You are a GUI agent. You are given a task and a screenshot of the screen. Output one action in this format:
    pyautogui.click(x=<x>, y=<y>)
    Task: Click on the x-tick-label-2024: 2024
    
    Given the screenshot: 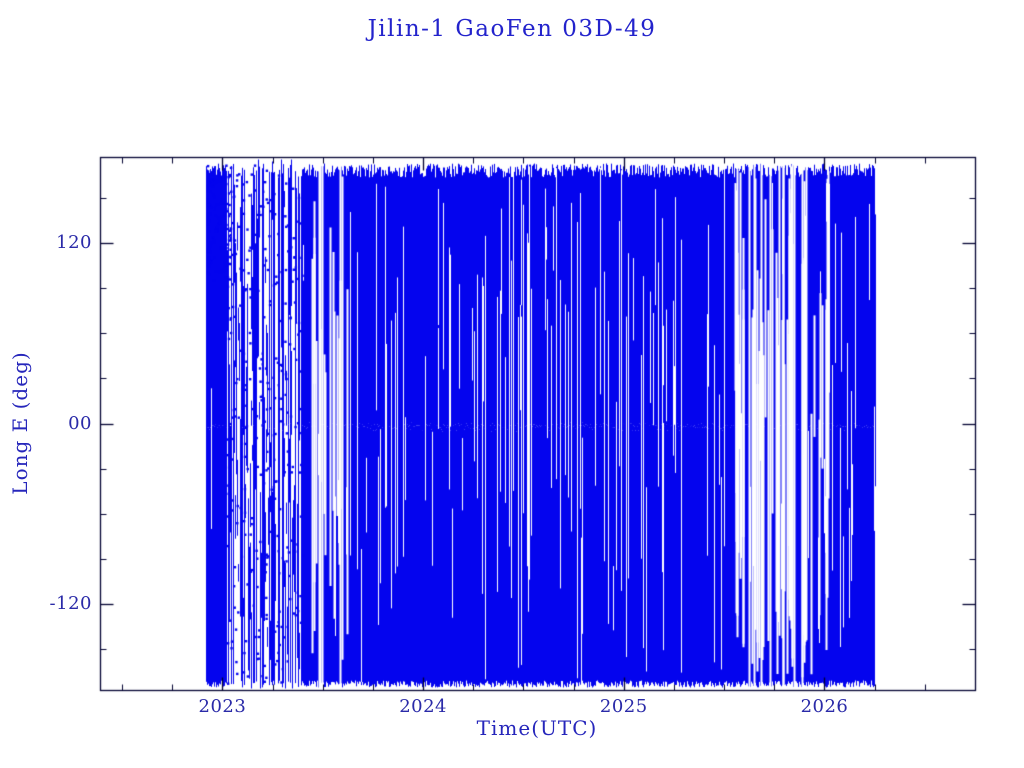 What is the action you would take?
    pyautogui.click(x=423, y=706)
    